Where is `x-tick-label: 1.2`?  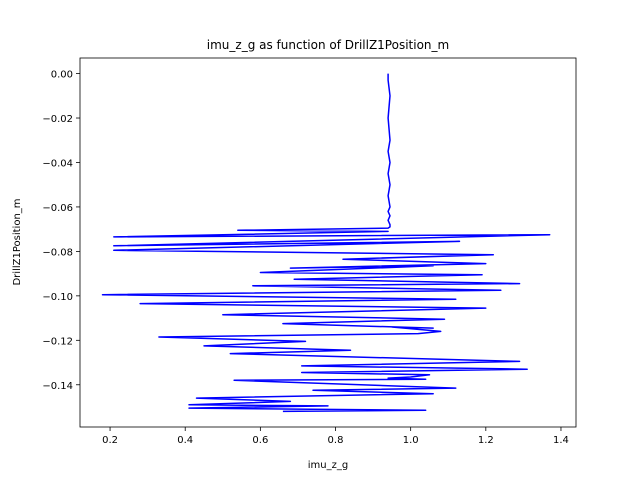 x-tick-label: 1.2 is located at coordinates (486, 440).